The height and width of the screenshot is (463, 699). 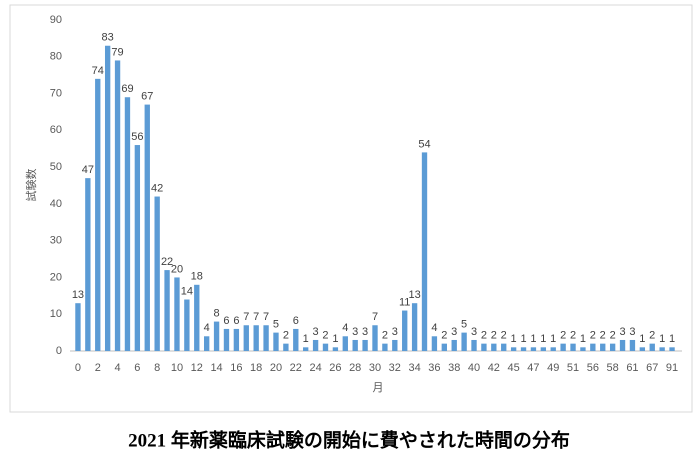 I want to click on x-tick-label: 45, so click(x=513, y=368).